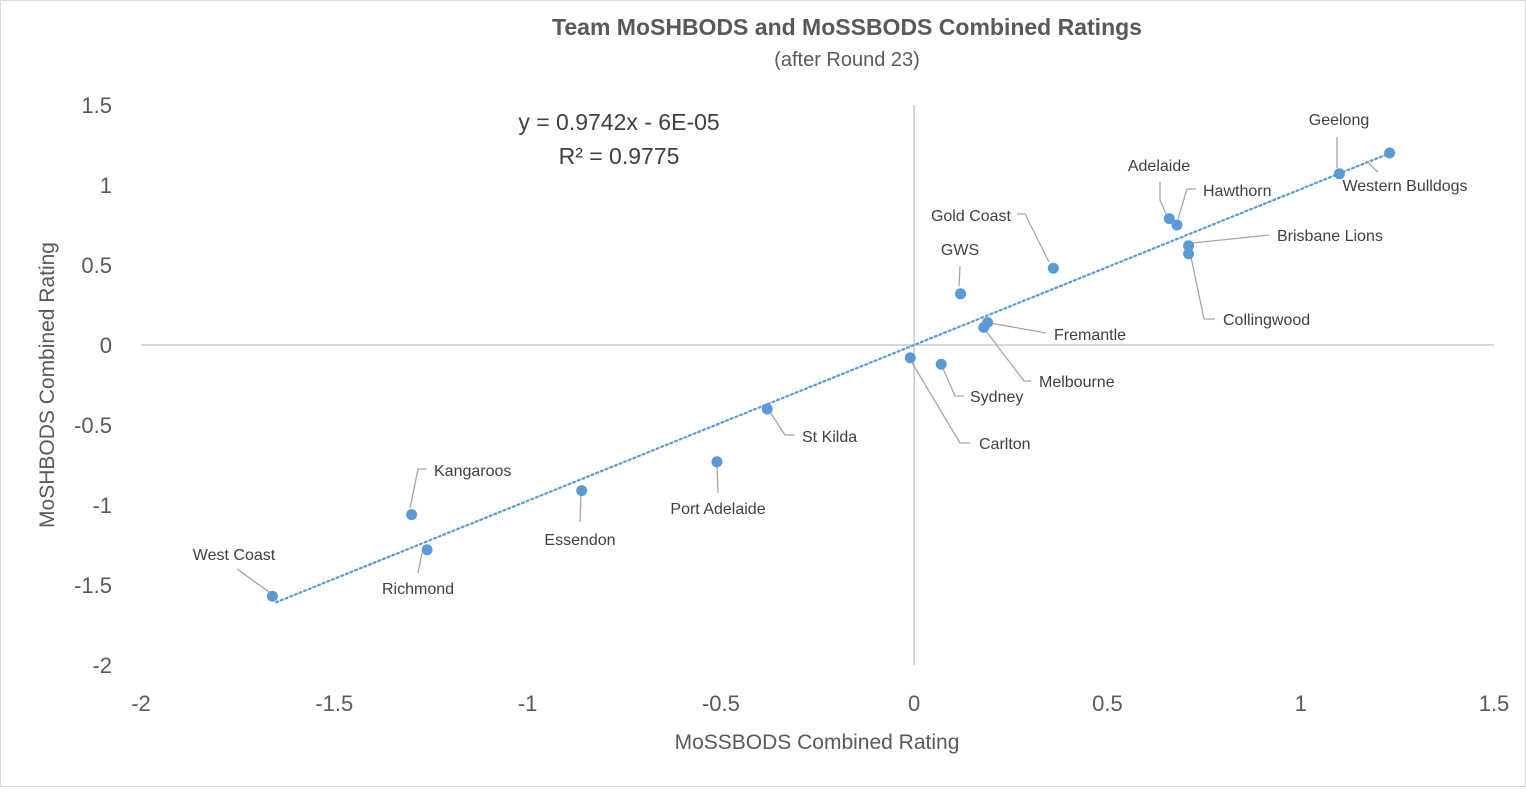 Image resolution: width=1526 pixels, height=792 pixels. I want to click on point-label: Kangaroos, so click(472, 471).